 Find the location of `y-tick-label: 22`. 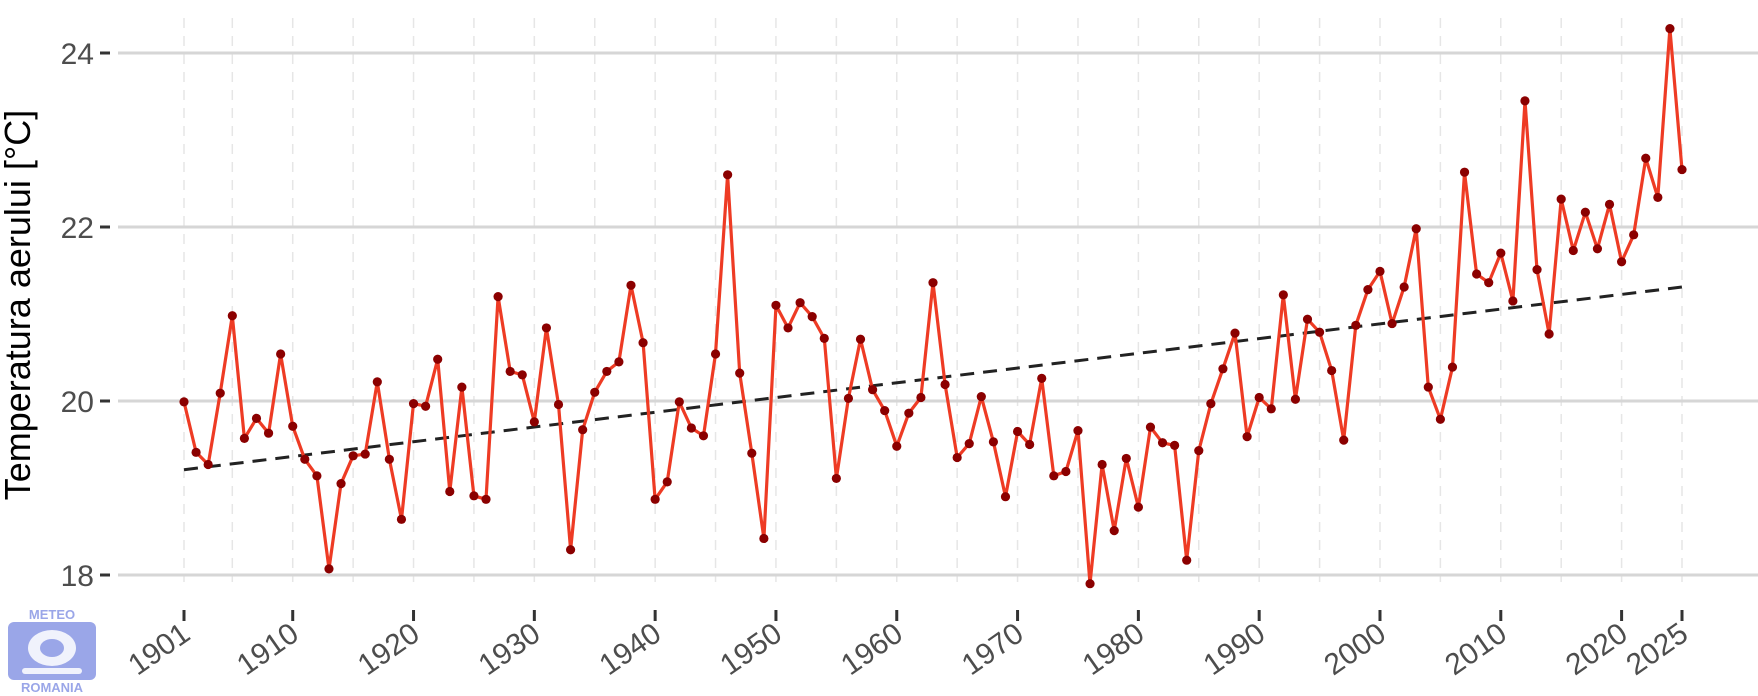

y-tick-label: 22 is located at coordinates (77, 228).